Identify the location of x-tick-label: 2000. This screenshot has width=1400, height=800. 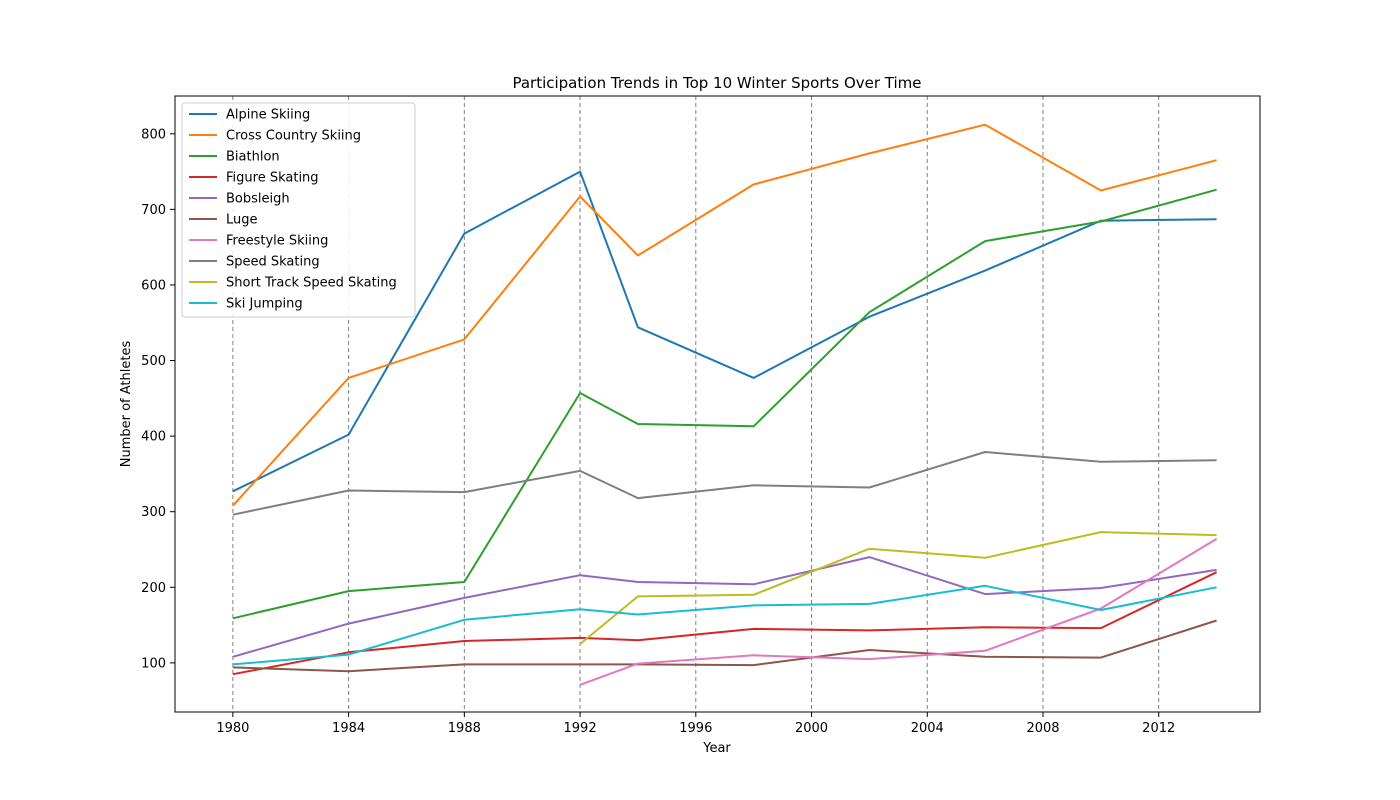
(811, 728).